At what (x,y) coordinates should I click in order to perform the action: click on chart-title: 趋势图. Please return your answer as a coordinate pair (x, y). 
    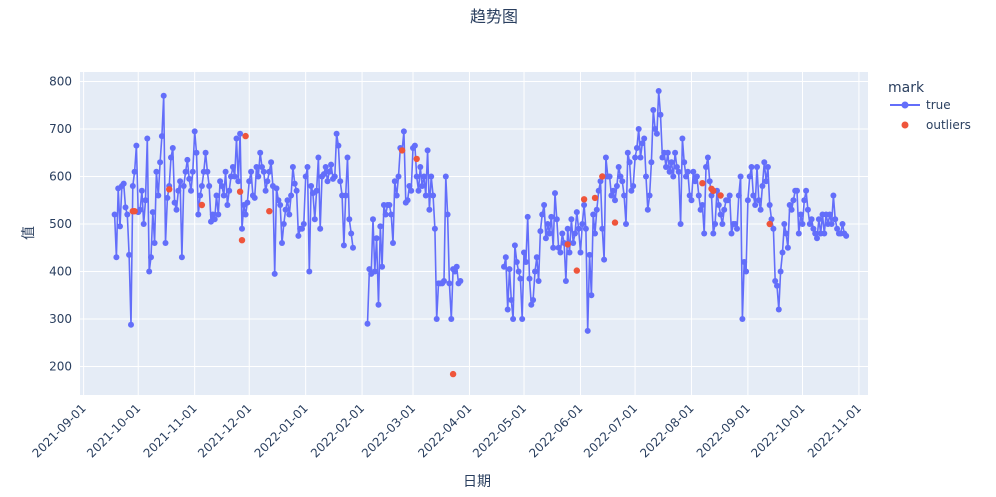
    Looking at the image, I should click on (494, 16).